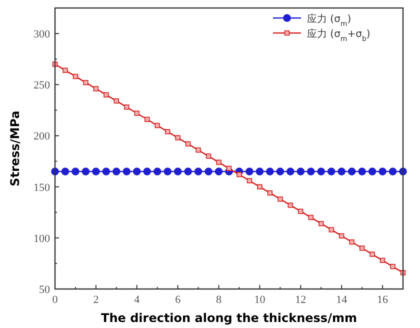 Image resolution: width=420 pixels, height=328 pixels. Describe the element at coordinates (137, 300) in the screenshot. I see `x-tick-label: 4` at that location.